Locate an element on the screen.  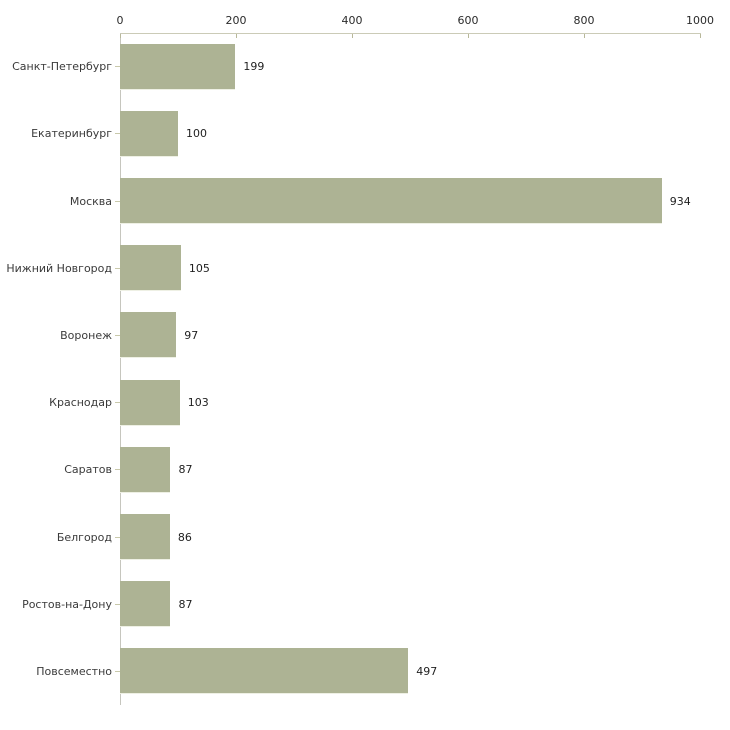
value-label: 497 is located at coordinates (427, 671).